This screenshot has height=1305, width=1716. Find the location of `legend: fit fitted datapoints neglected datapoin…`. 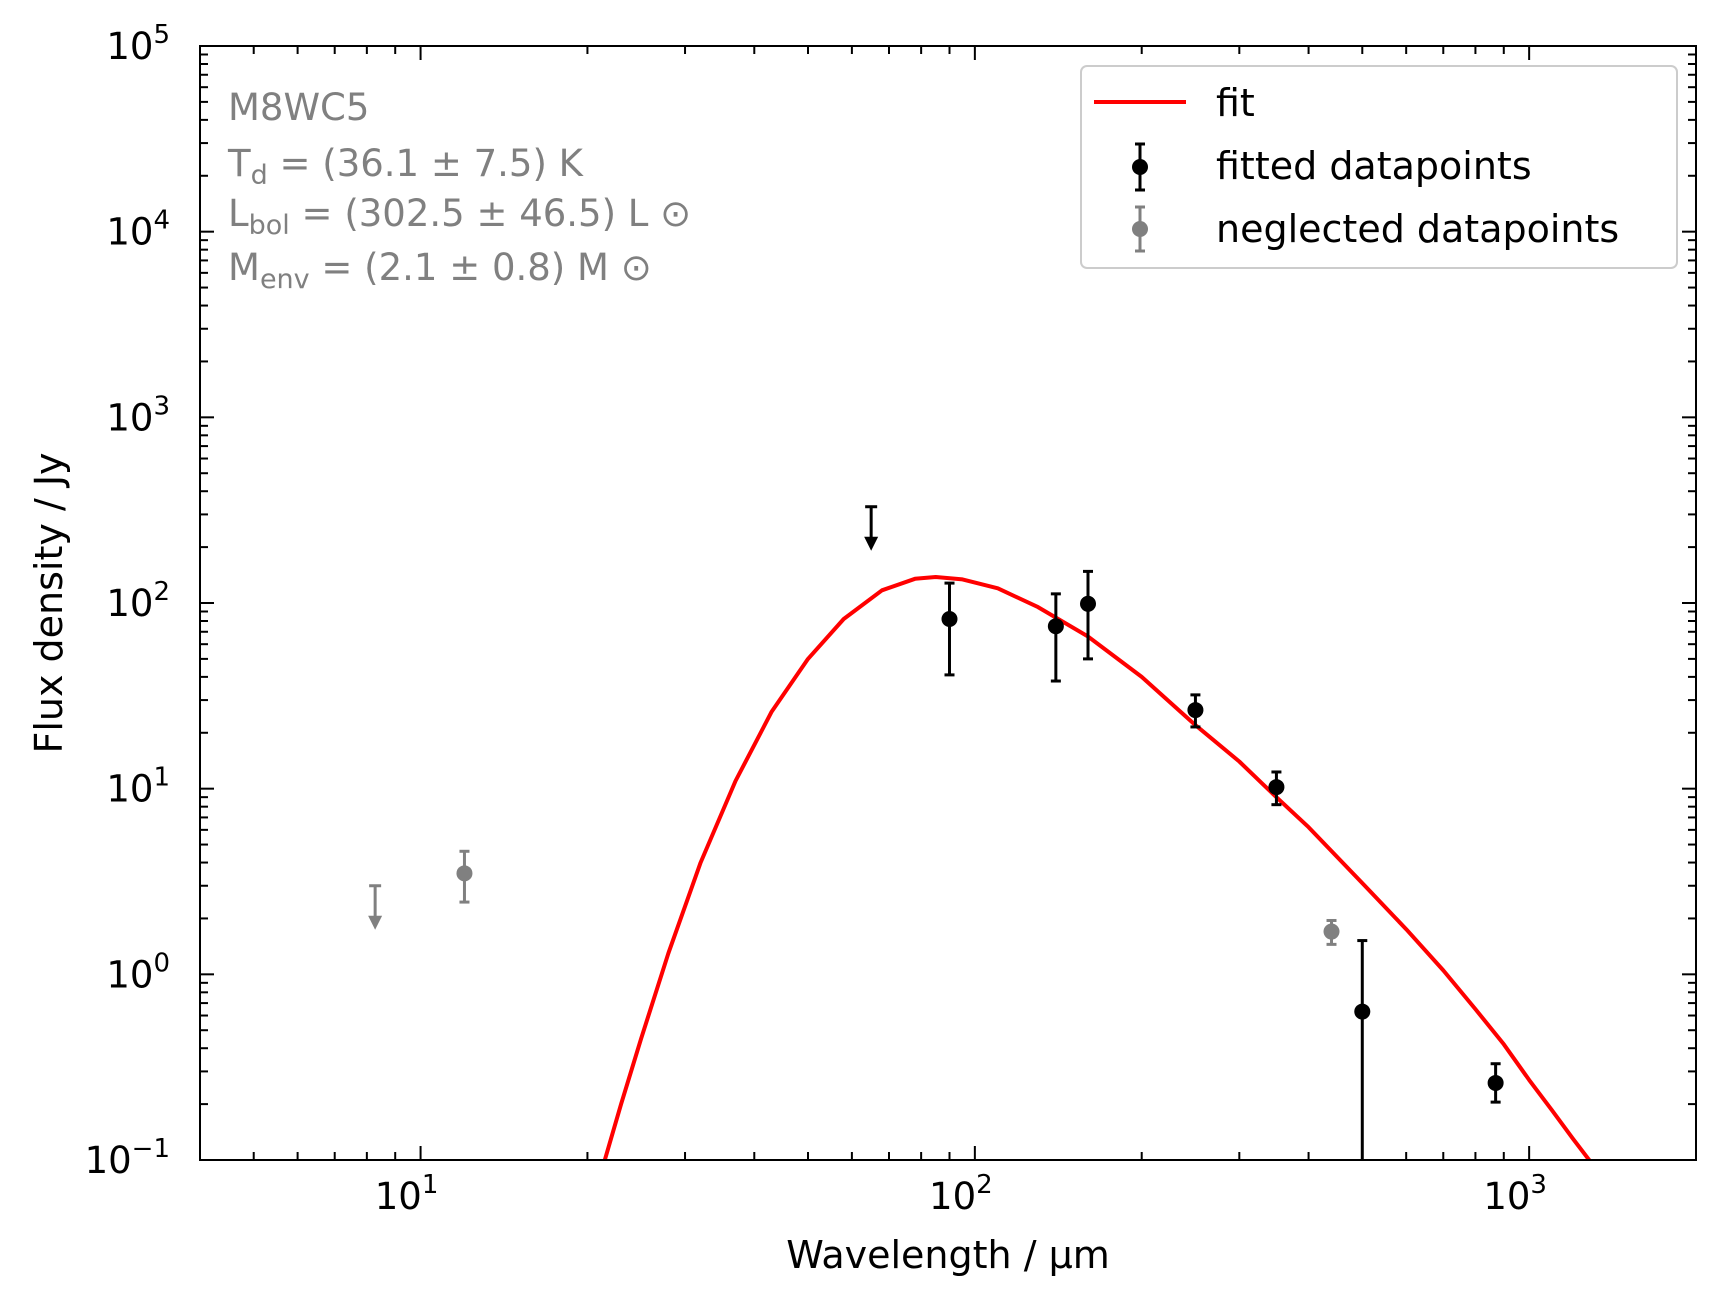

legend: fit fitted datapoints neglected datapoin… is located at coordinates (1379, 167).